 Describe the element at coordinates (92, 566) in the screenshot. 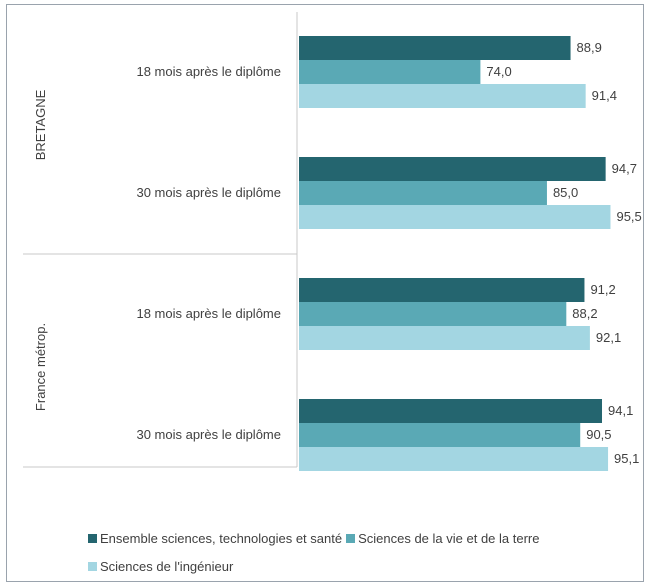

I see `legend-swatch-si` at that location.